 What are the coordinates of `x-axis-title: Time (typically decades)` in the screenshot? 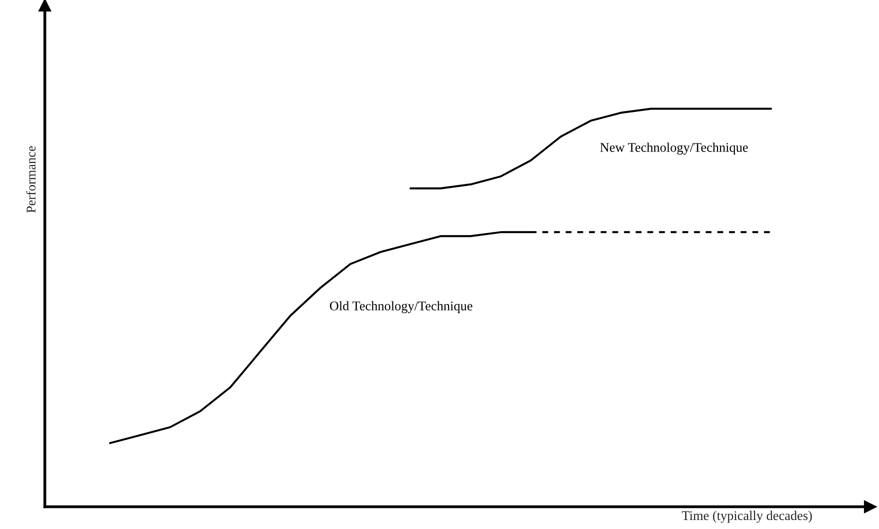 It's located at (747, 516).